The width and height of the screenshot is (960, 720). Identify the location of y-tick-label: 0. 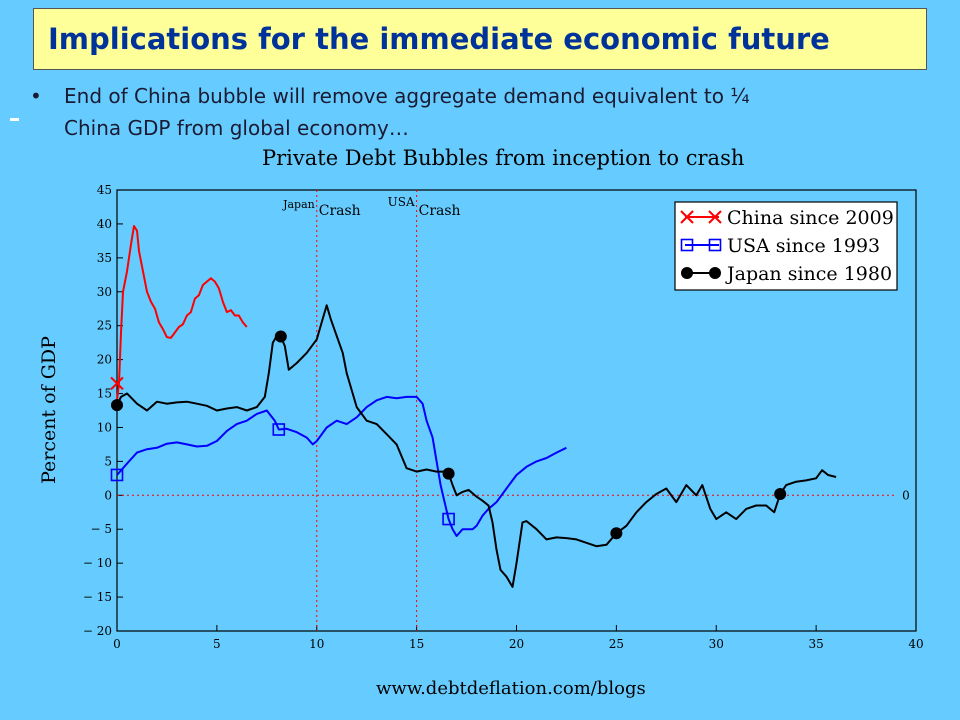
(108, 495).